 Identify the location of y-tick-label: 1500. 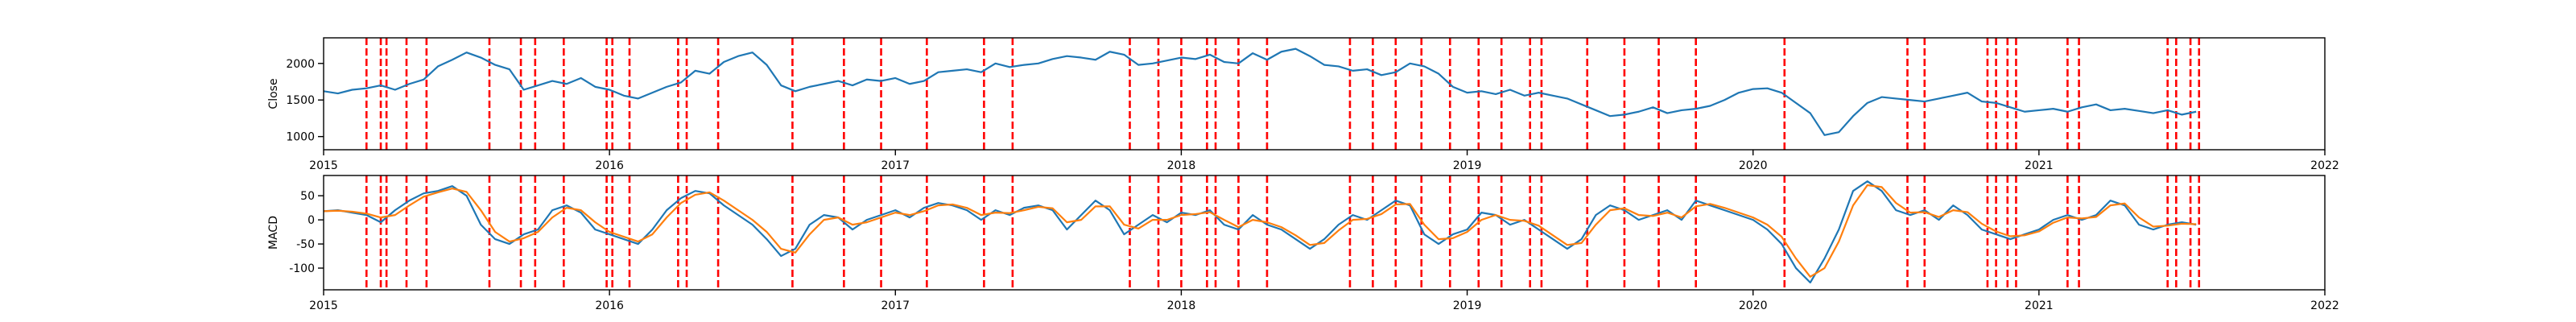
(300, 100).